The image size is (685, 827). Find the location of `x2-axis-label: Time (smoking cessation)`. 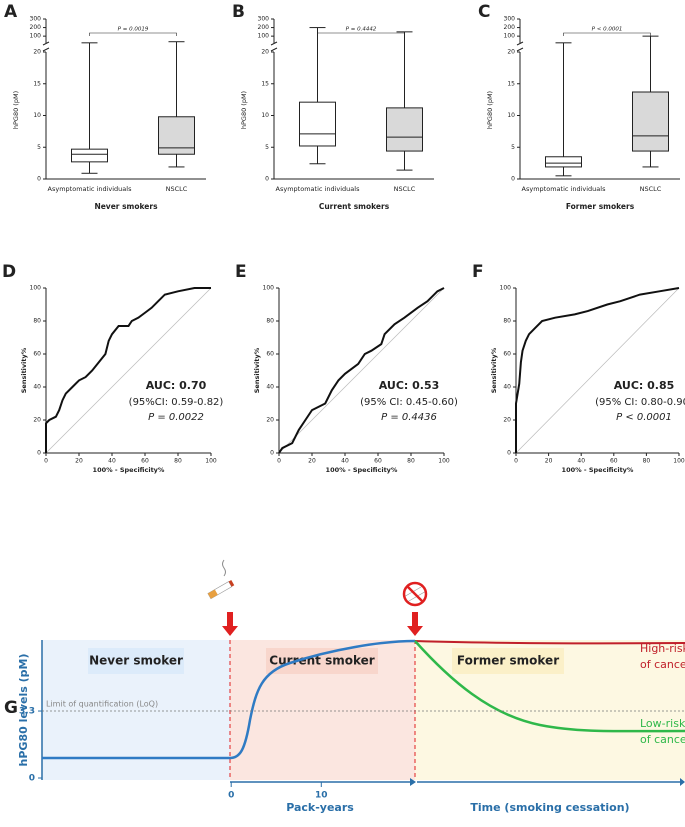

x2-axis-label: Time (smoking cessation) is located at coordinates (549, 807).